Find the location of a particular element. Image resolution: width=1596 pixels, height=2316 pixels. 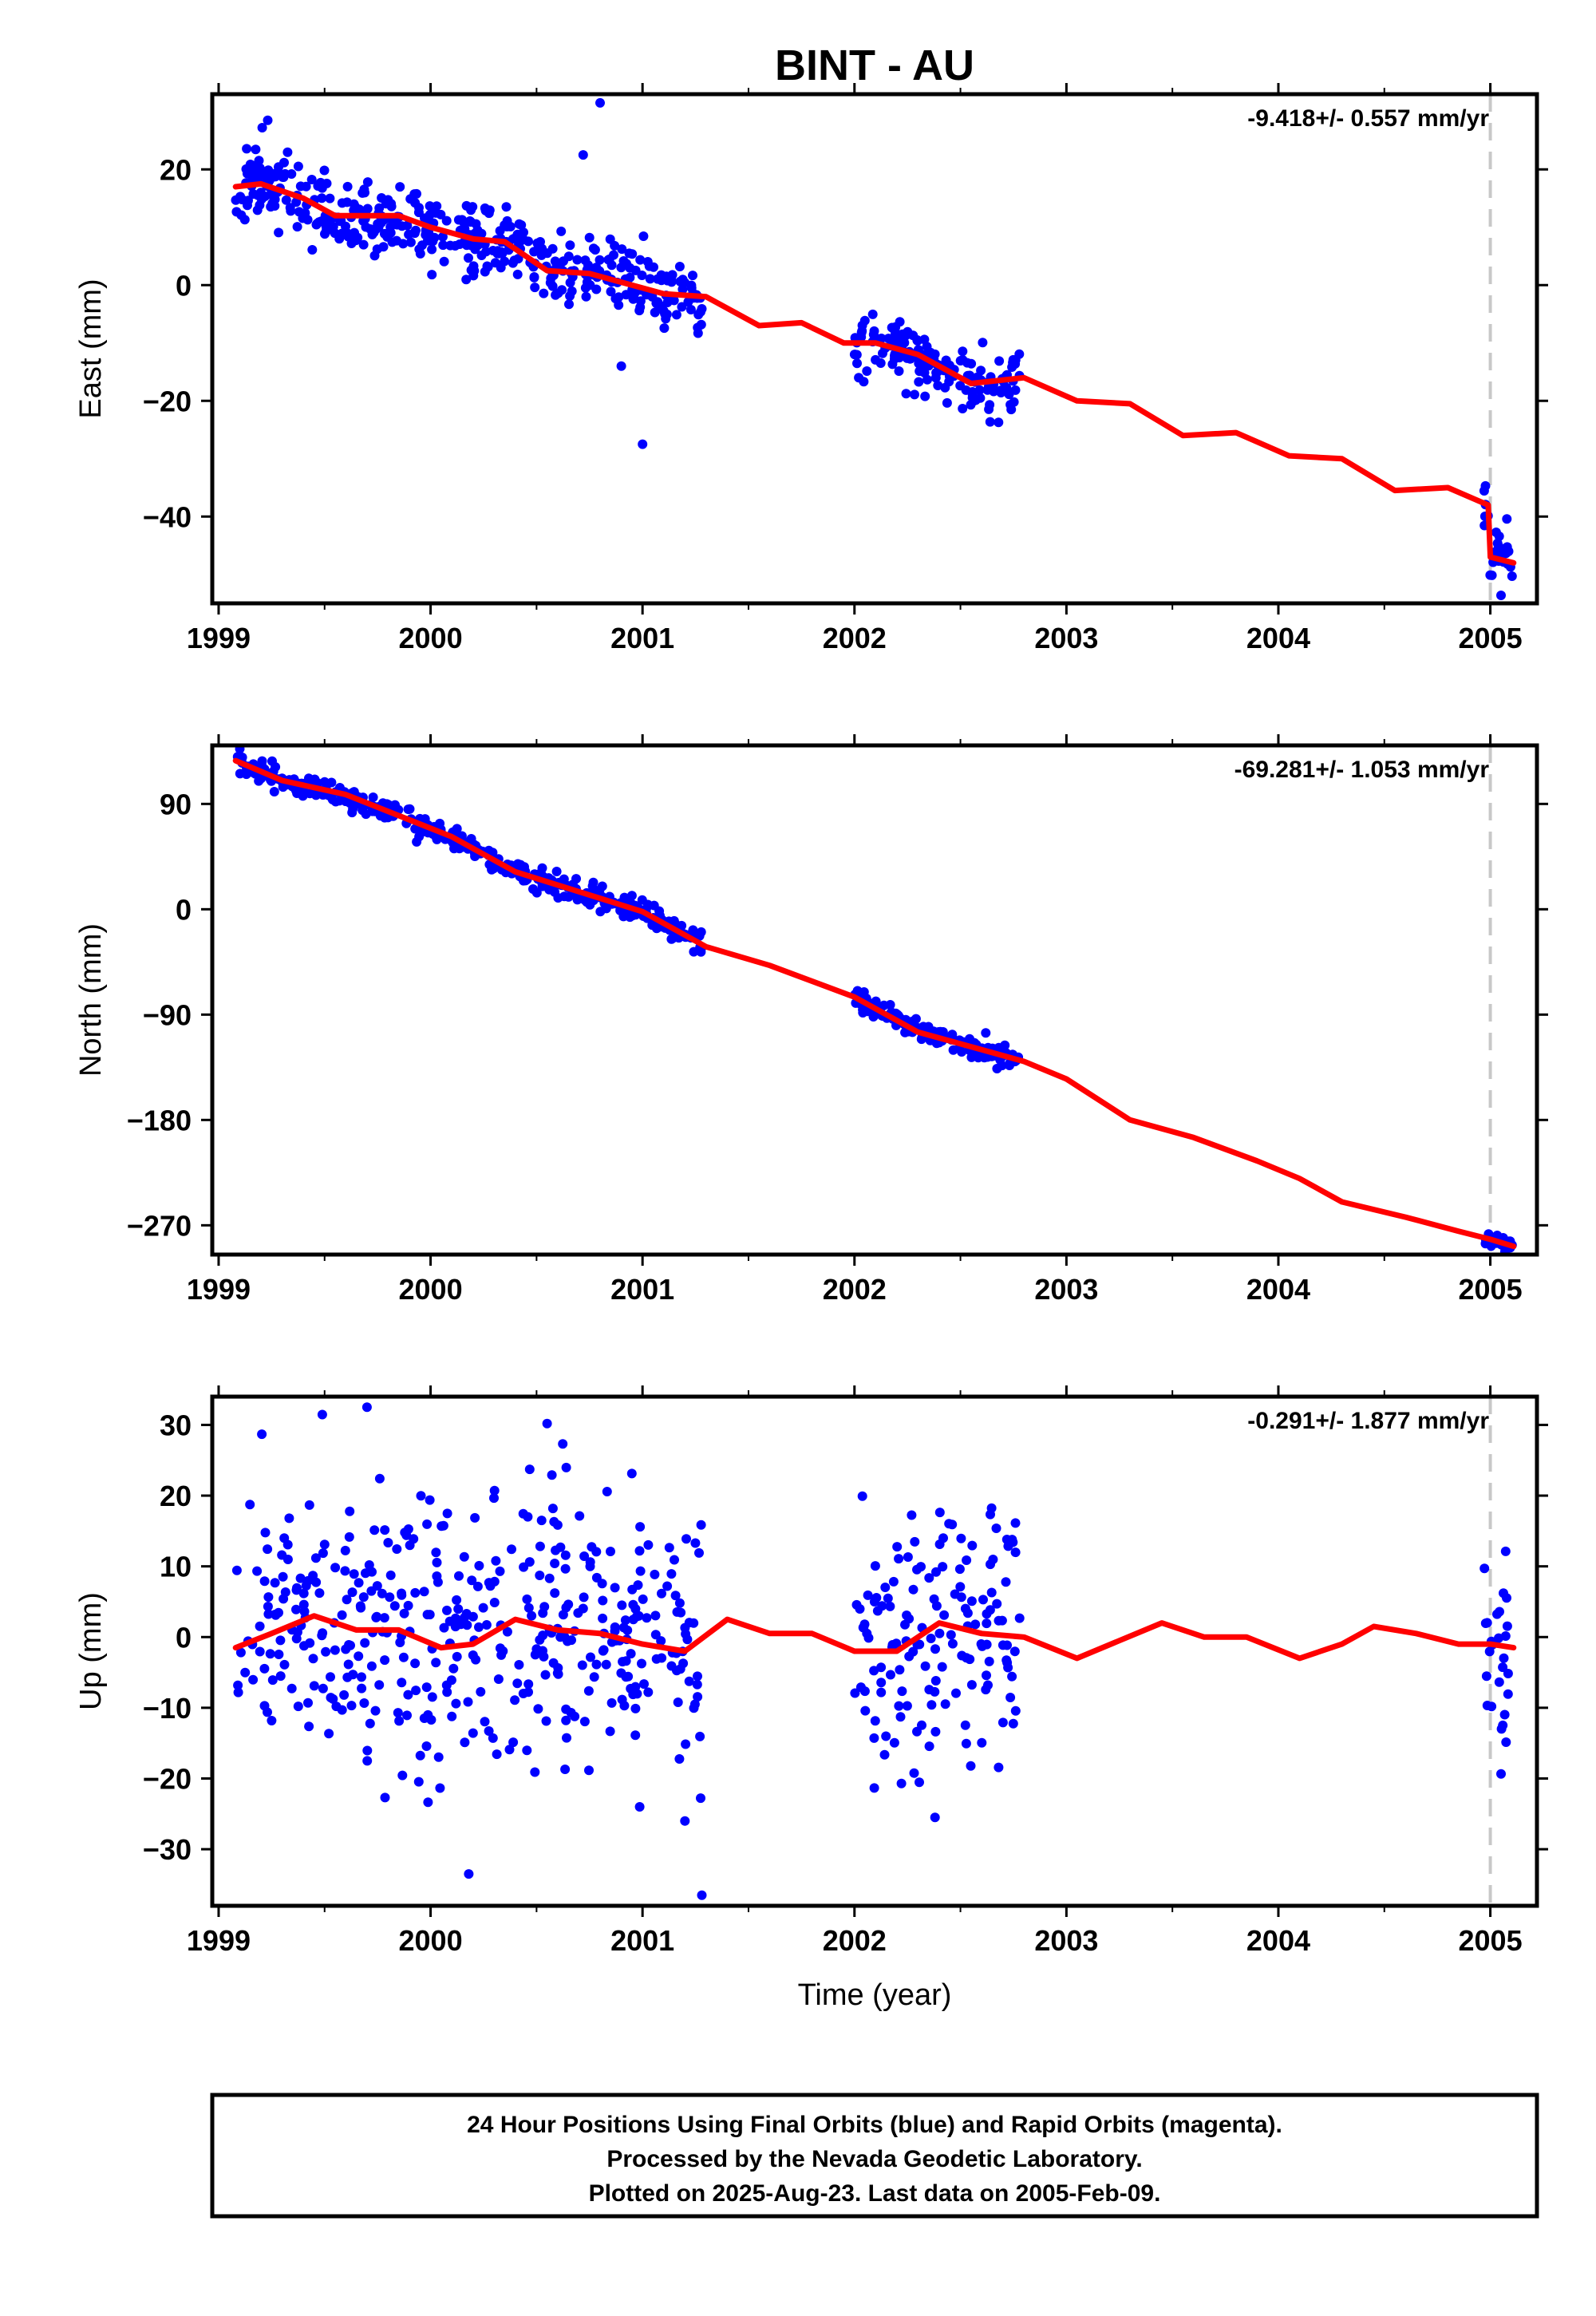

y-tick-label: −90 is located at coordinates (167, 1014).